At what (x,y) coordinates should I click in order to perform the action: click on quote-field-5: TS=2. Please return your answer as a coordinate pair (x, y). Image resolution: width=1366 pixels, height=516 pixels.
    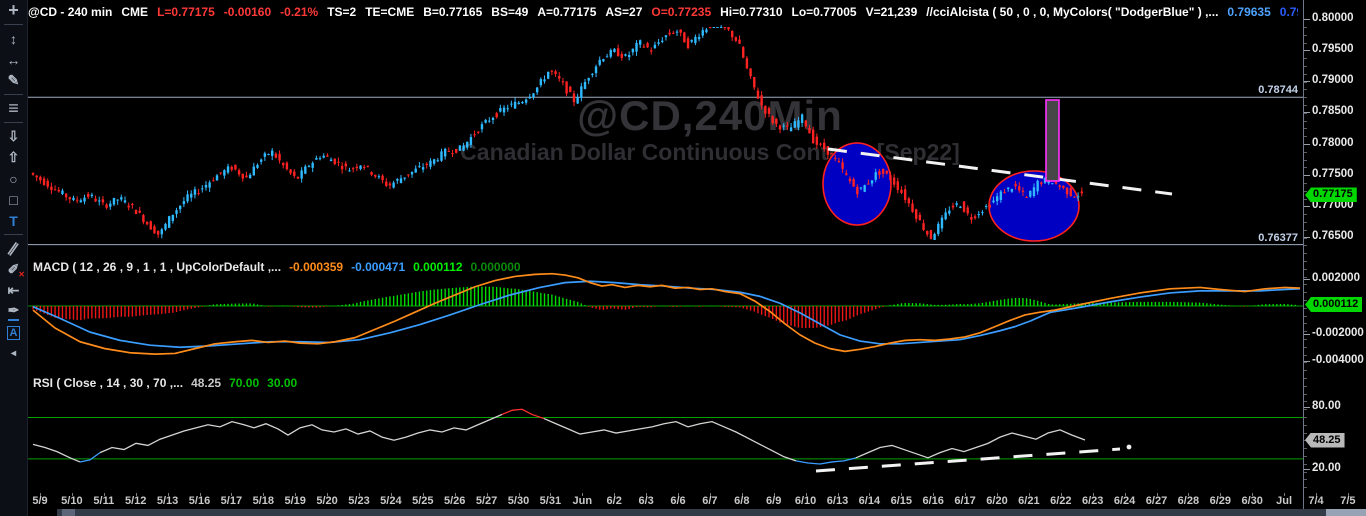
    Looking at the image, I should click on (342, 12).